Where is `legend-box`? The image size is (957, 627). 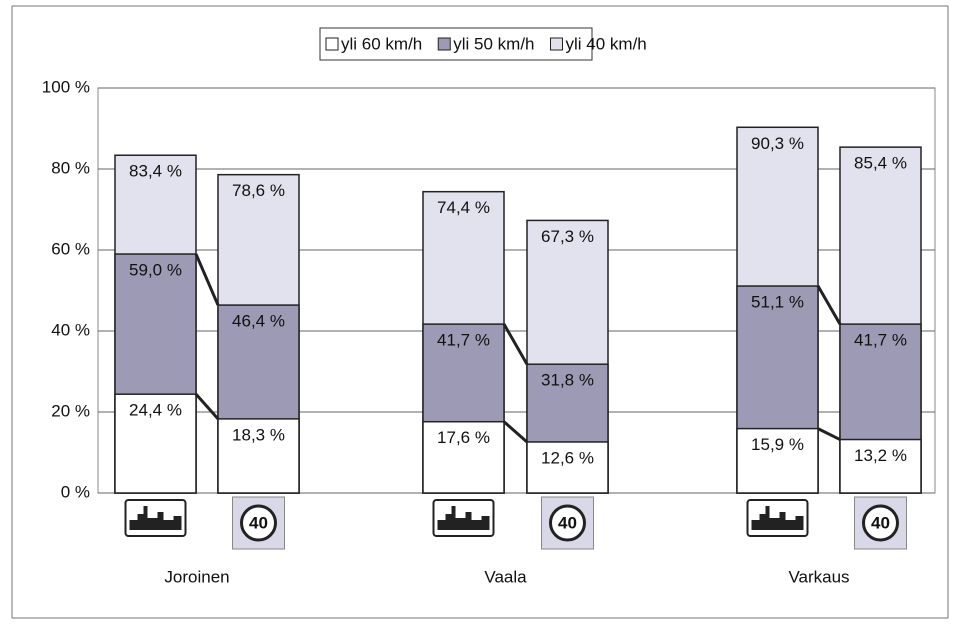 legend-box is located at coordinates (456, 44).